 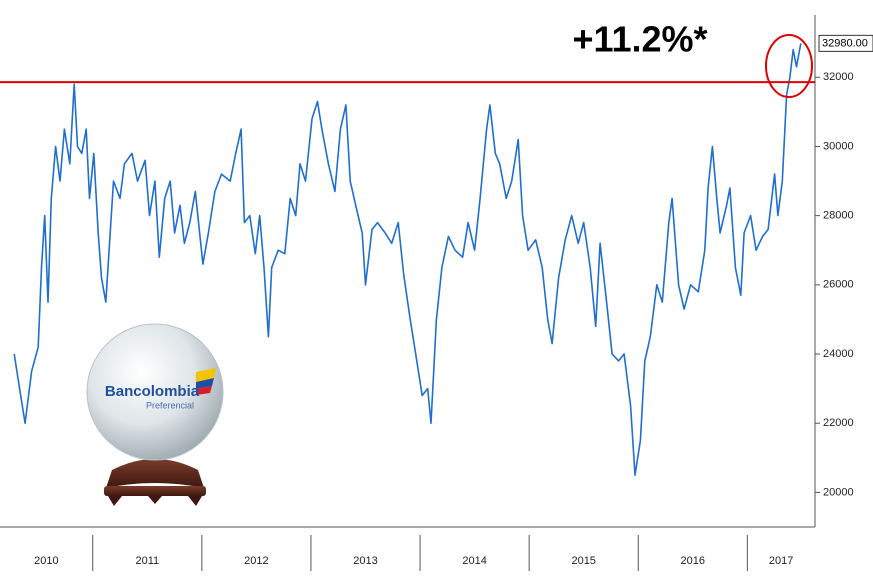 I want to click on y-tick-label: 24000, so click(x=838, y=354).